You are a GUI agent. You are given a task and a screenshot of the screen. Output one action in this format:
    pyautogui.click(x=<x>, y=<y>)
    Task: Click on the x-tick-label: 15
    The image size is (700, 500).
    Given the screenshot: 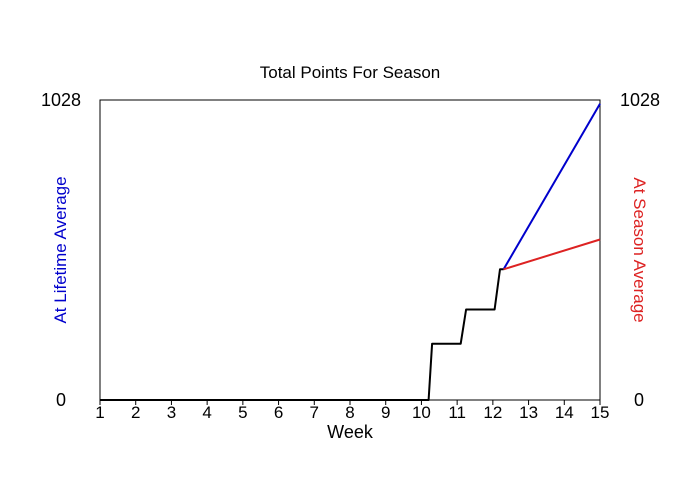 What is the action you would take?
    pyautogui.click(x=600, y=412)
    